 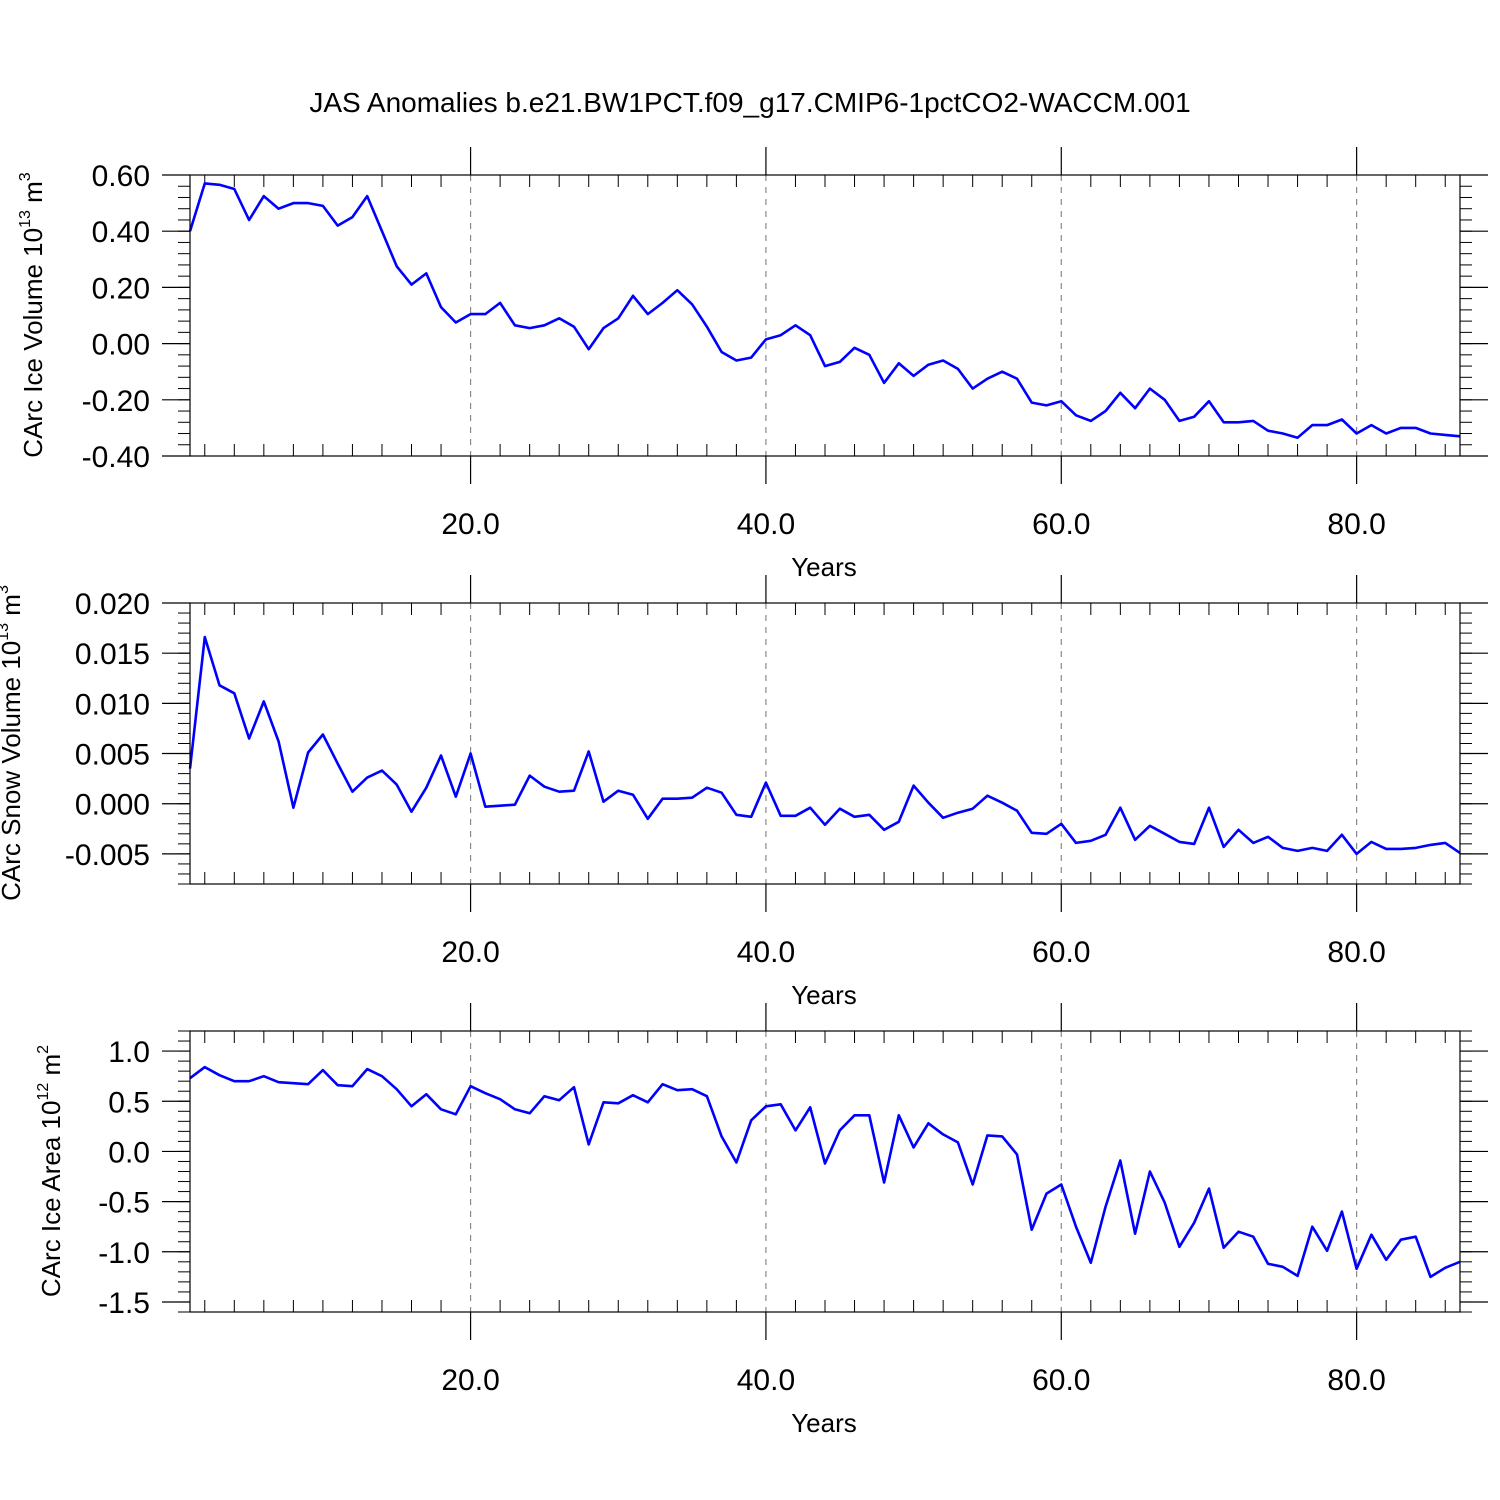 What do you see at coordinates (13, 743) in the screenshot?
I see `ylabel-snow-volume: CArc Snow Volume 1013 m3` at bounding box center [13, 743].